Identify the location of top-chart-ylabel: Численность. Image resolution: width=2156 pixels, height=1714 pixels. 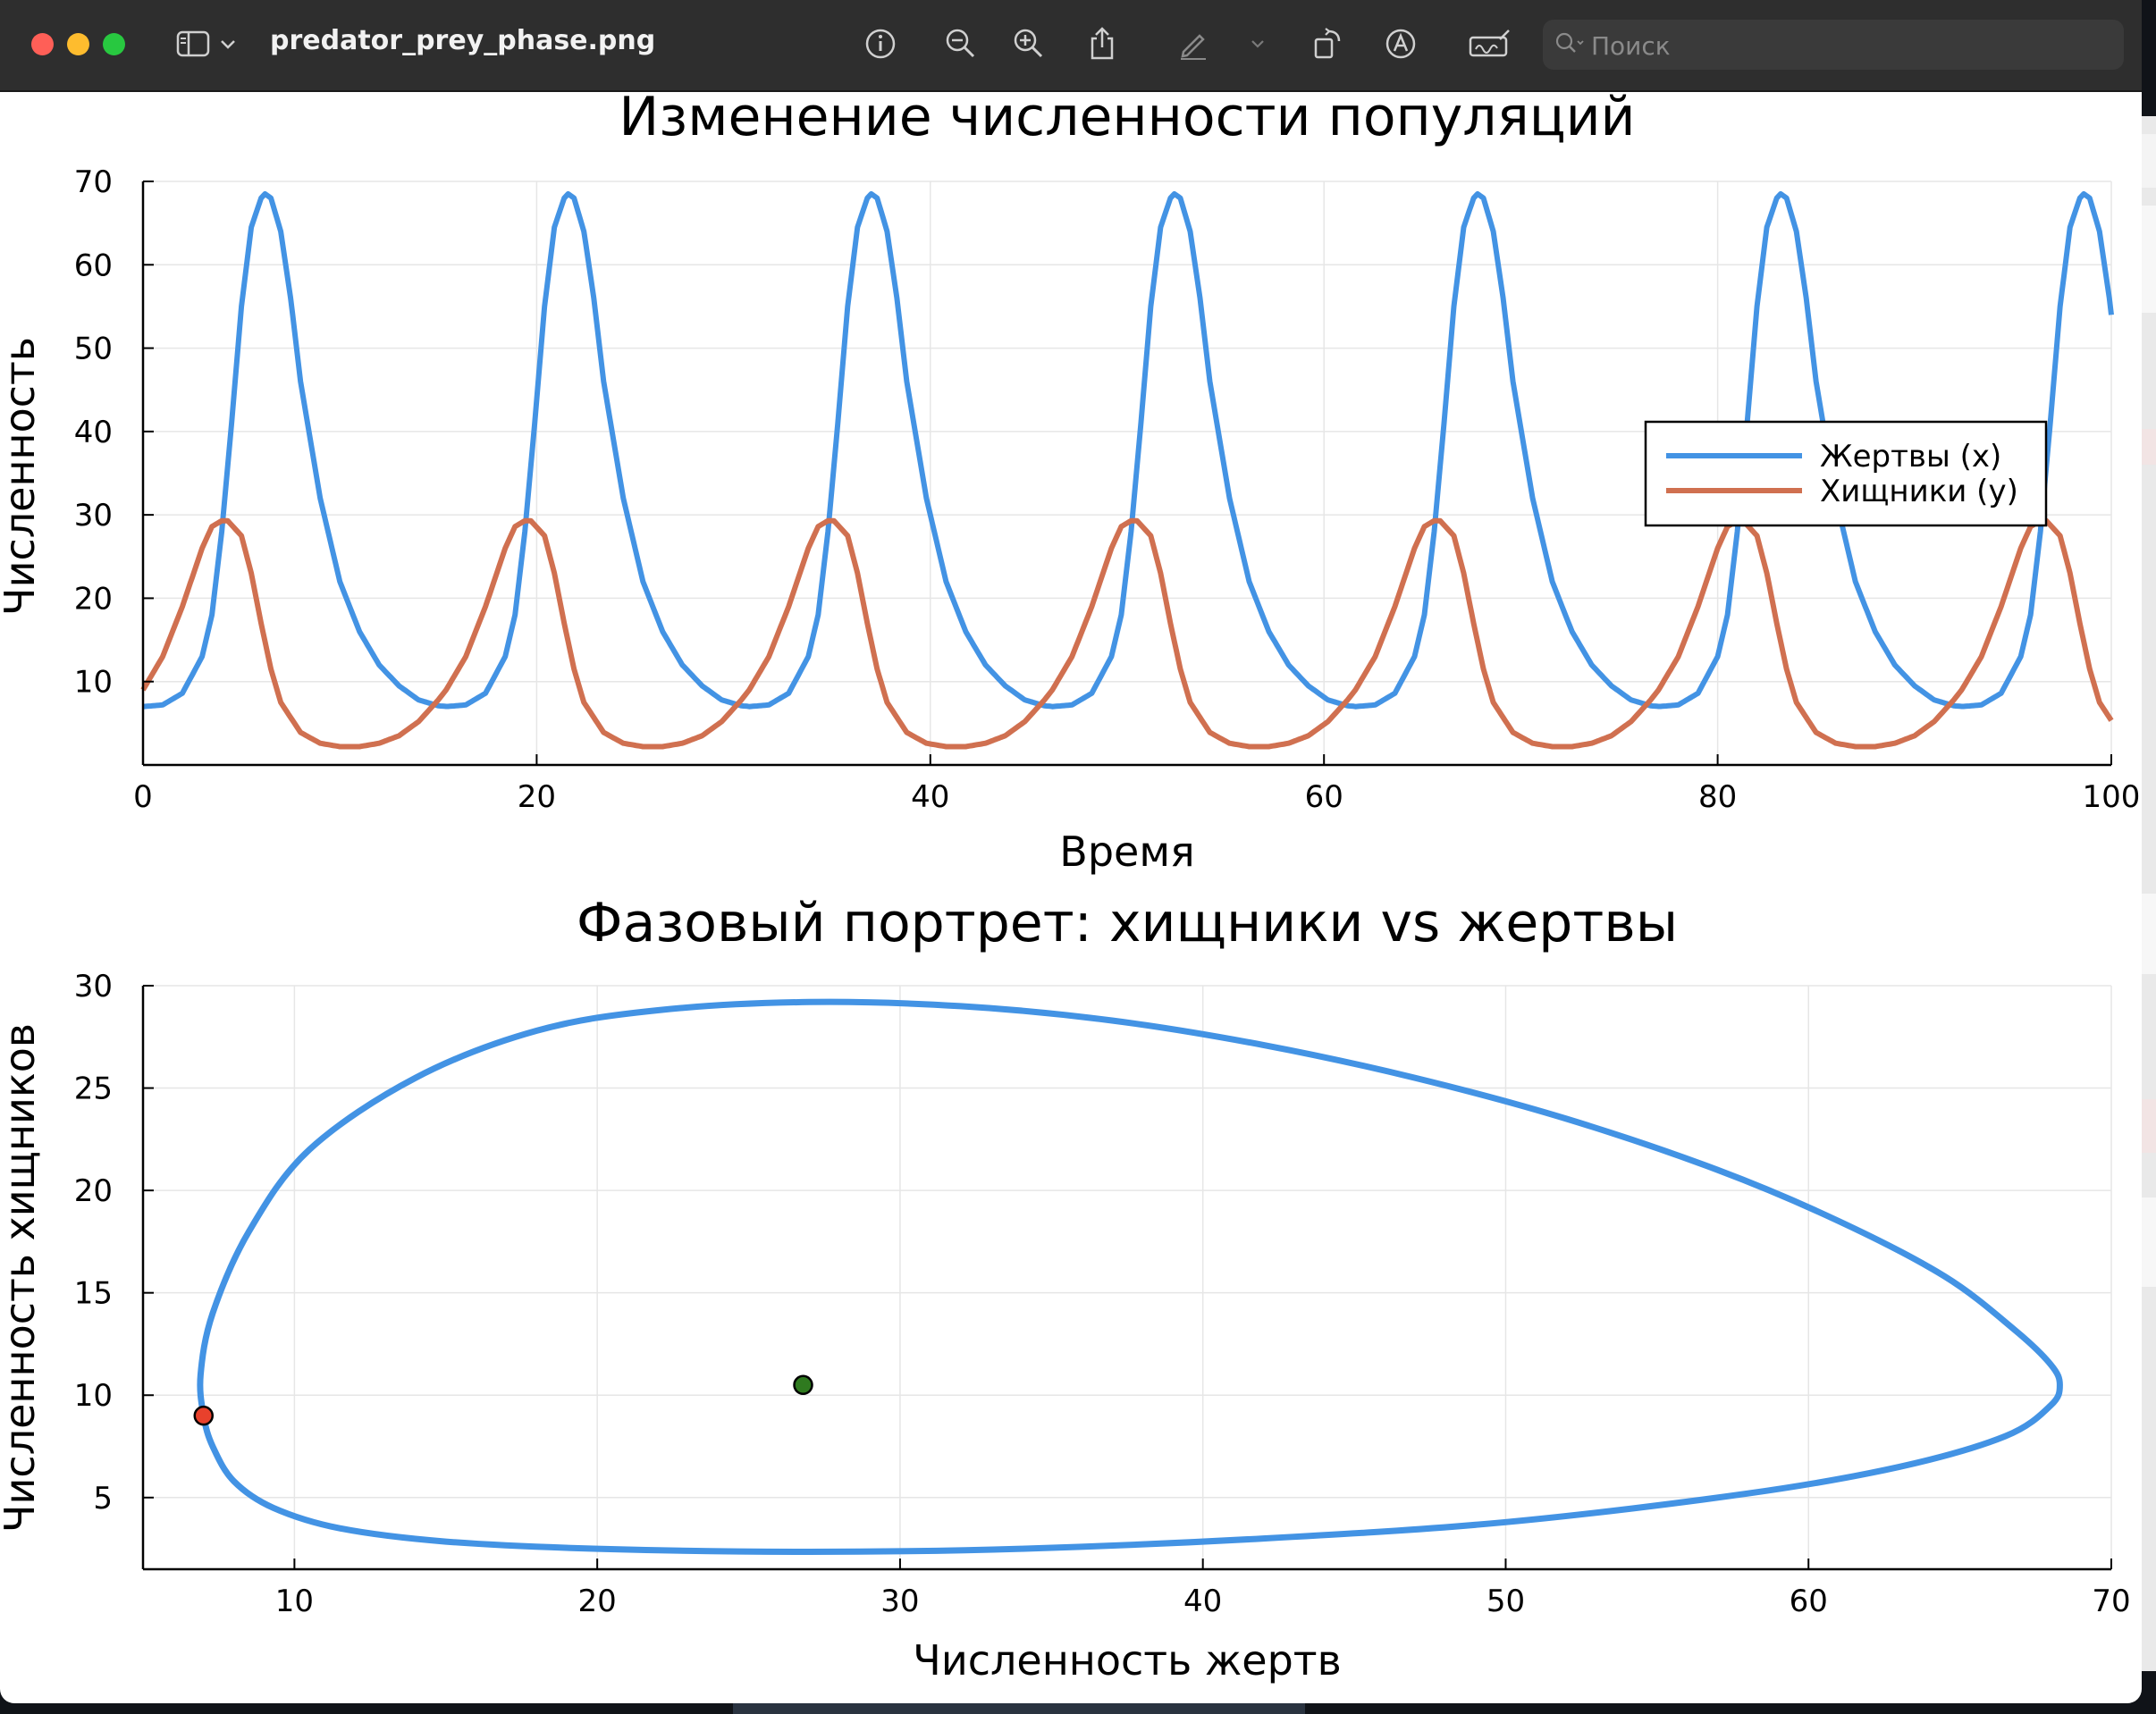
(22, 477).